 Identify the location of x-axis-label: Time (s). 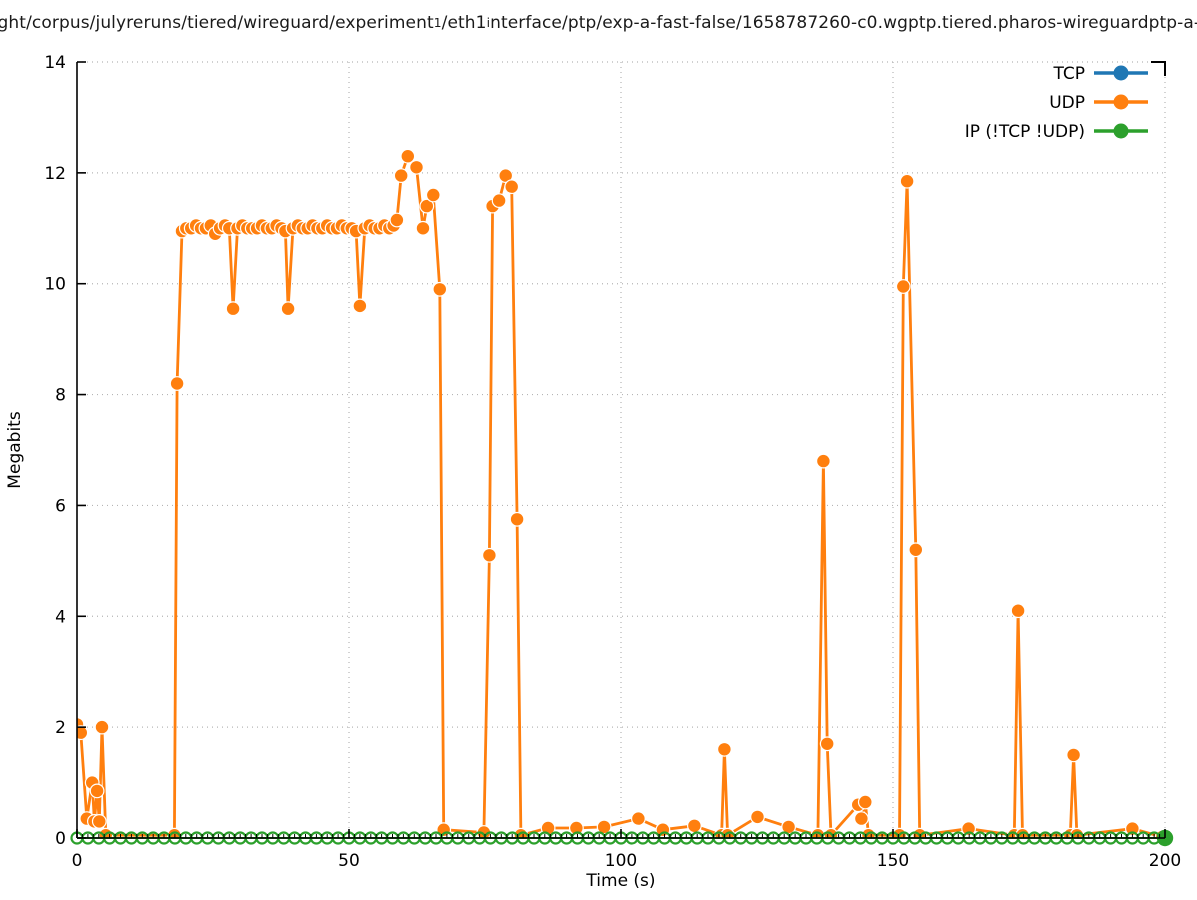
(620, 881).